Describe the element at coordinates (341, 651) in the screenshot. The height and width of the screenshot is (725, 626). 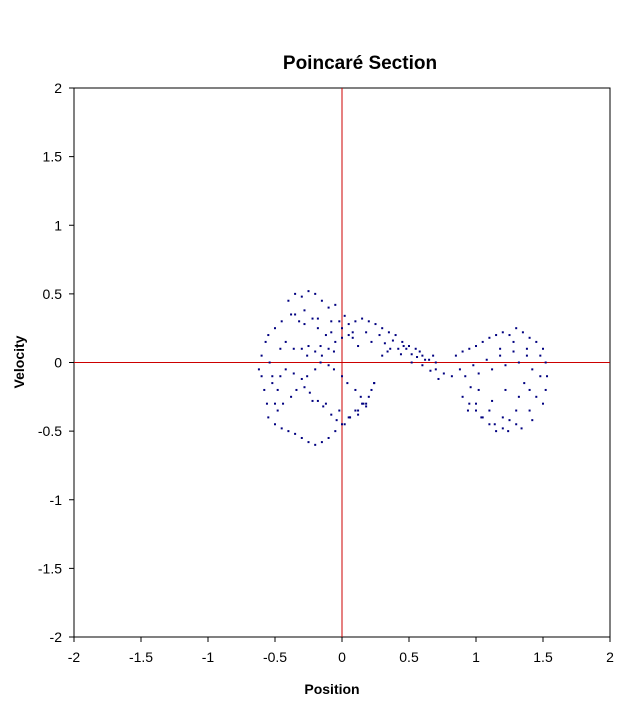
I see `x-axis-ticks: -2 -1.5 -1 -0.5 0 0.5 1 1.5 2` at that location.